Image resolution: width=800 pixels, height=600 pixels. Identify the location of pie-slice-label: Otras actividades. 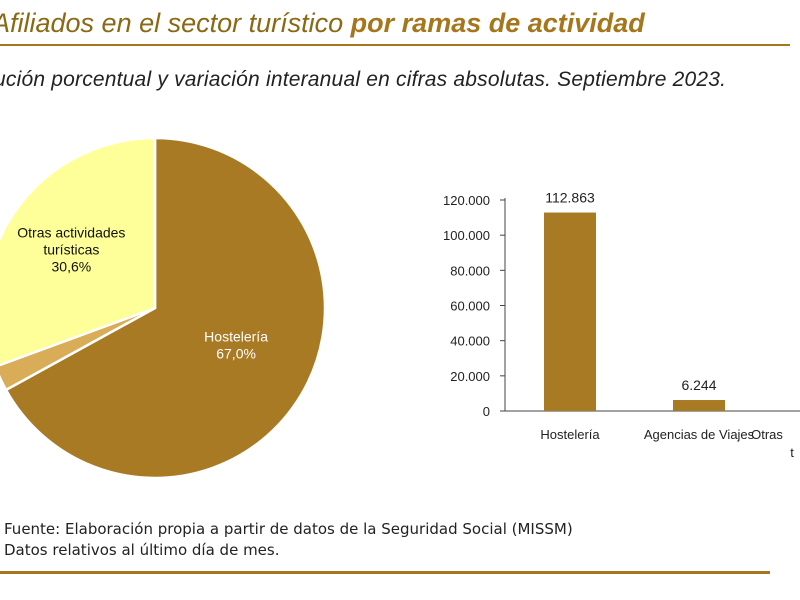
(71, 233).